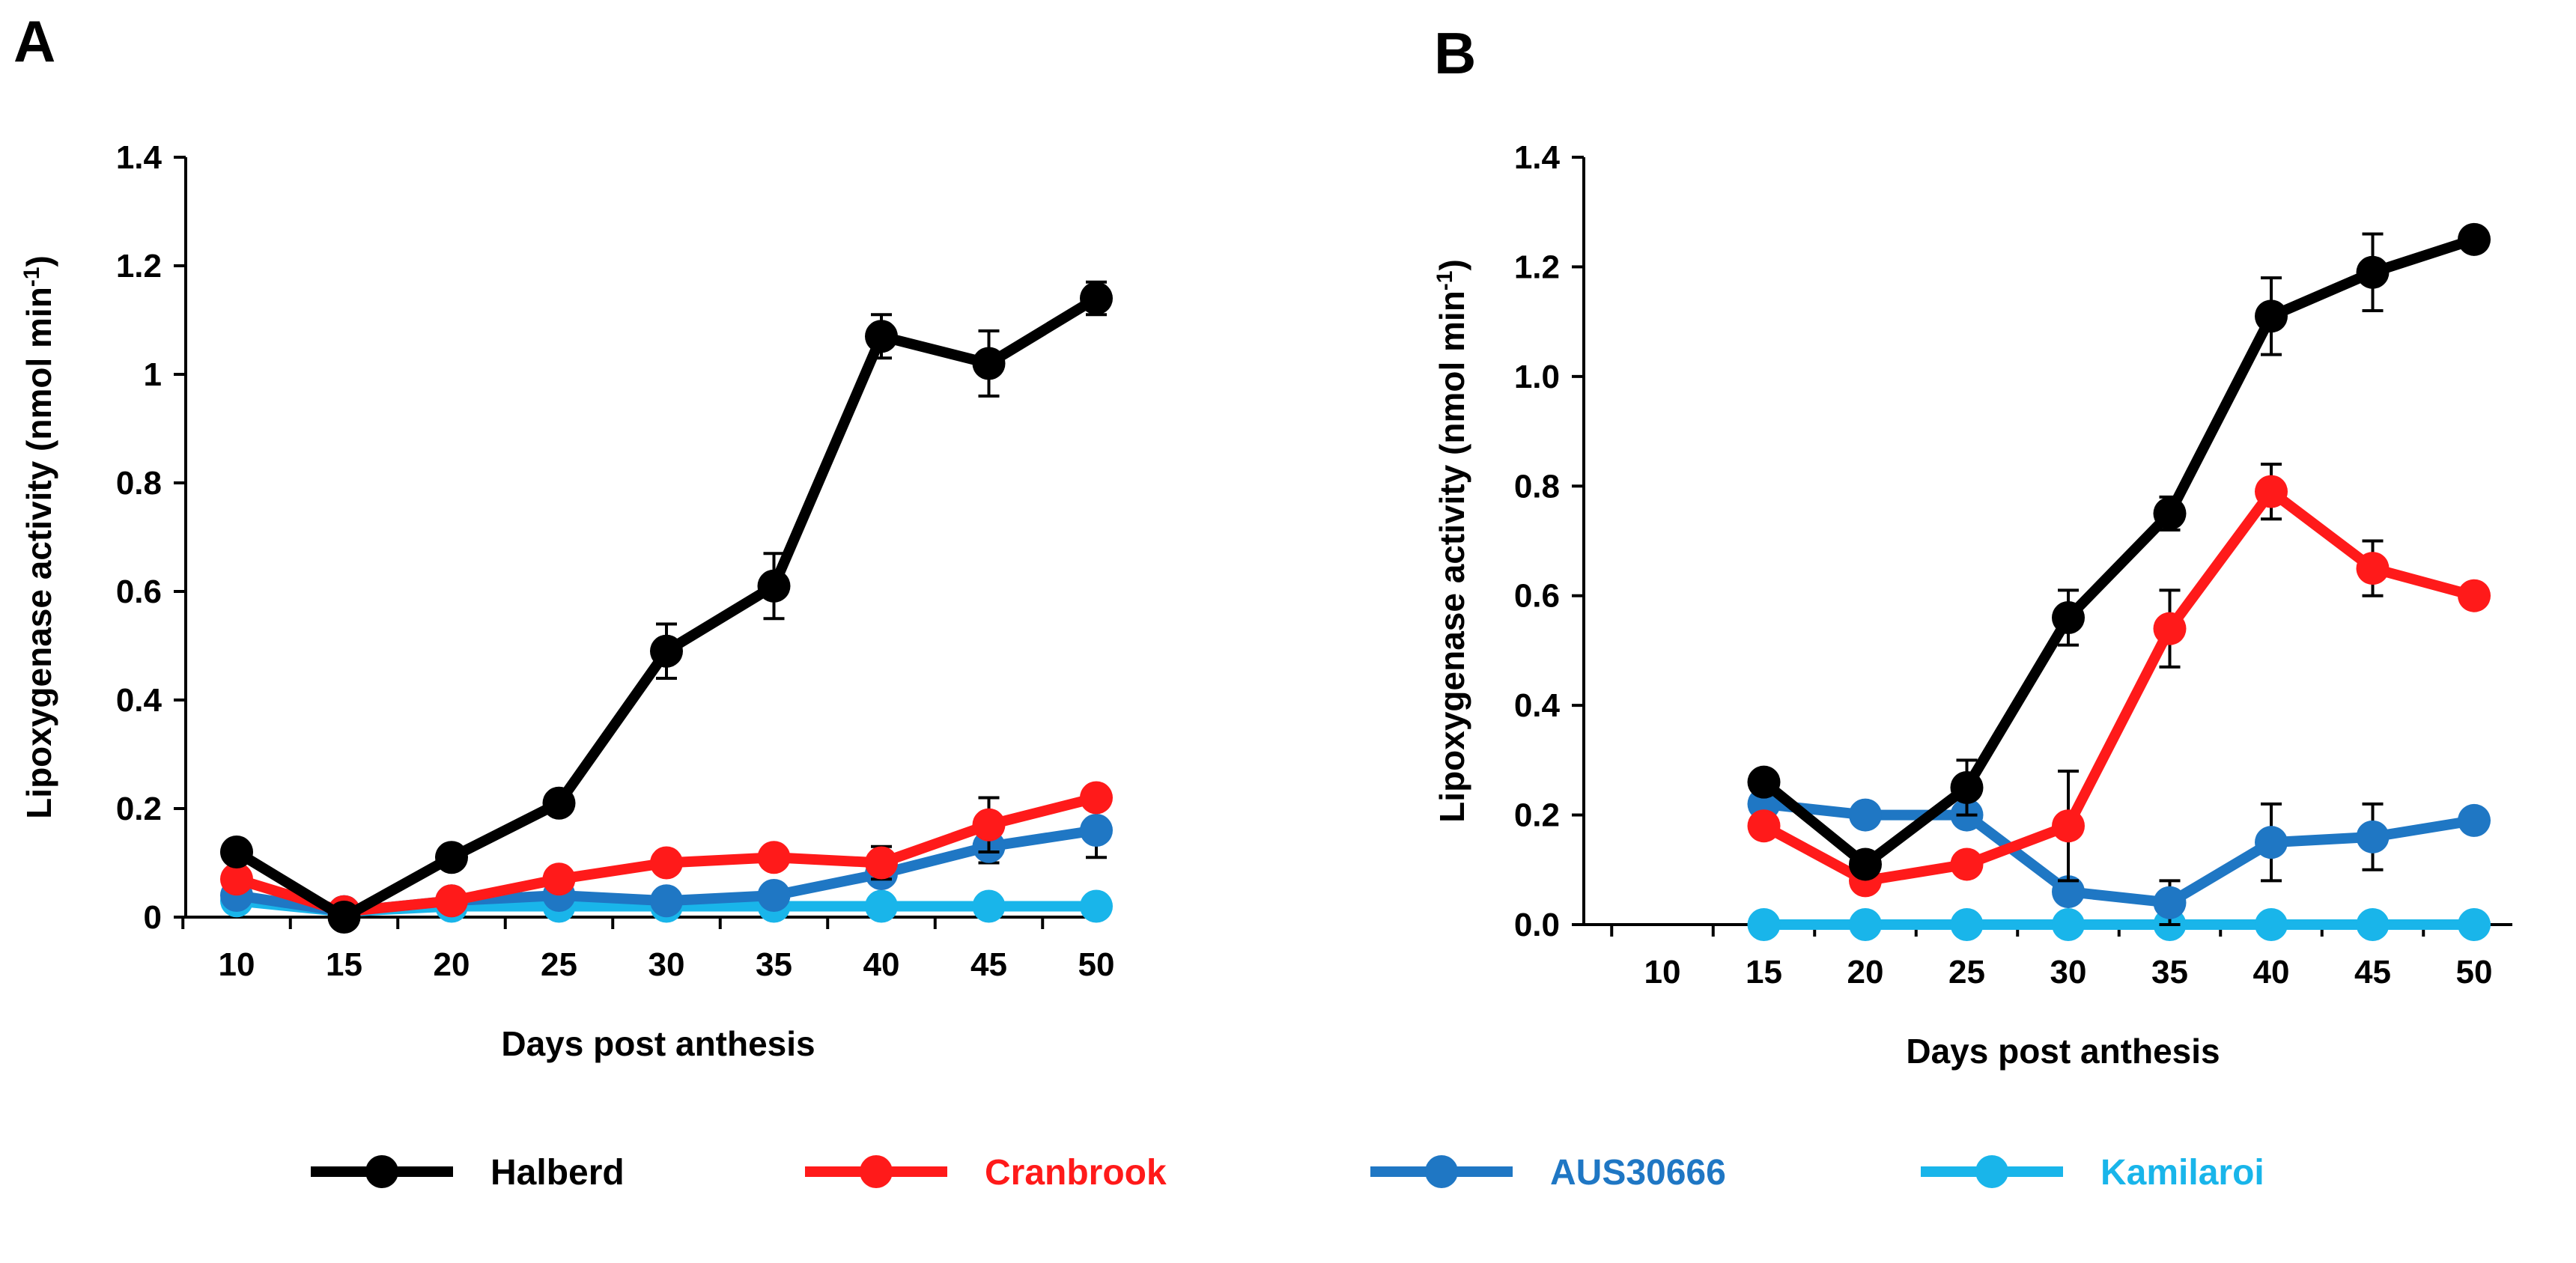 Image resolution: width=2576 pixels, height=1263 pixels. What do you see at coordinates (1638, 1173) in the screenshot?
I see `legend-label: AUS30666` at bounding box center [1638, 1173].